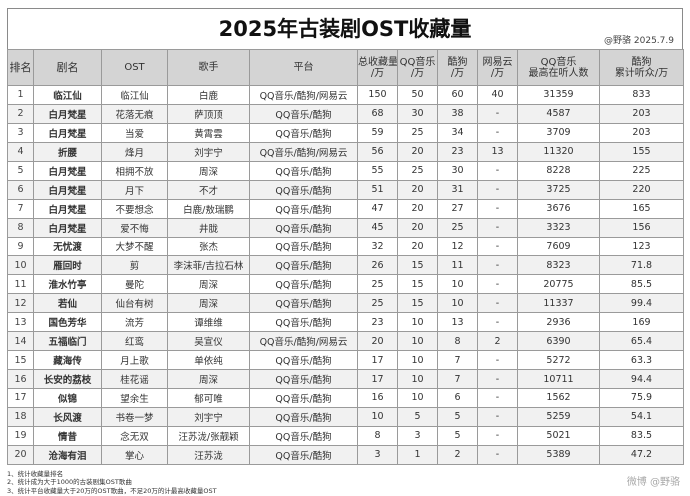 The image size is (690, 496). What do you see at coordinates (457, 265) in the screenshot?
I see `kugou-cell: 11` at bounding box center [457, 265].